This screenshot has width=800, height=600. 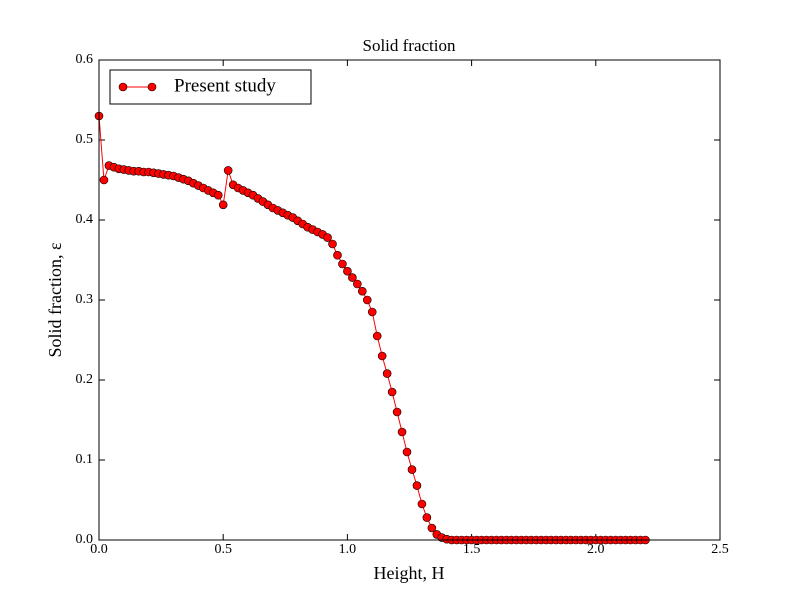 I want to click on x-tick-label: 2.0, so click(x=596, y=549).